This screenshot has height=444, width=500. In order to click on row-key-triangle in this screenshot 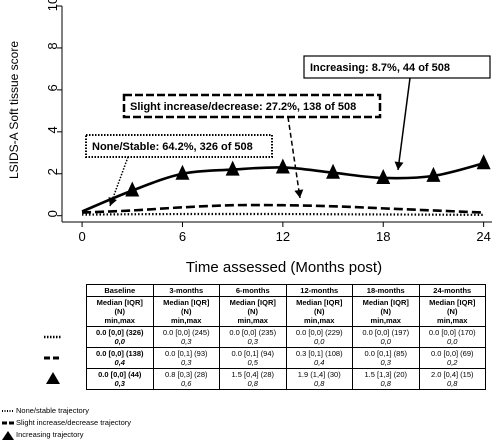, I will do `click(53, 379)`.